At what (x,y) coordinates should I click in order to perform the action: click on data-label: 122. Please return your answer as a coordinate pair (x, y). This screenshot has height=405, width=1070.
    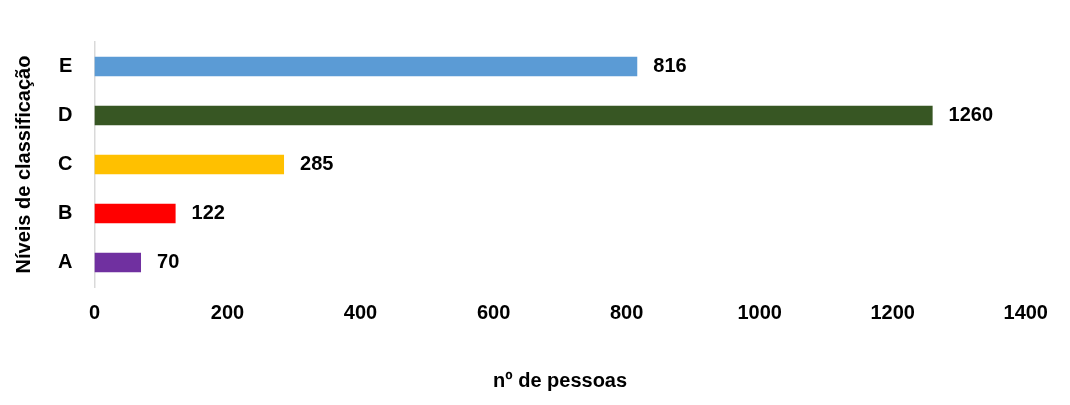
    Looking at the image, I should click on (208, 212).